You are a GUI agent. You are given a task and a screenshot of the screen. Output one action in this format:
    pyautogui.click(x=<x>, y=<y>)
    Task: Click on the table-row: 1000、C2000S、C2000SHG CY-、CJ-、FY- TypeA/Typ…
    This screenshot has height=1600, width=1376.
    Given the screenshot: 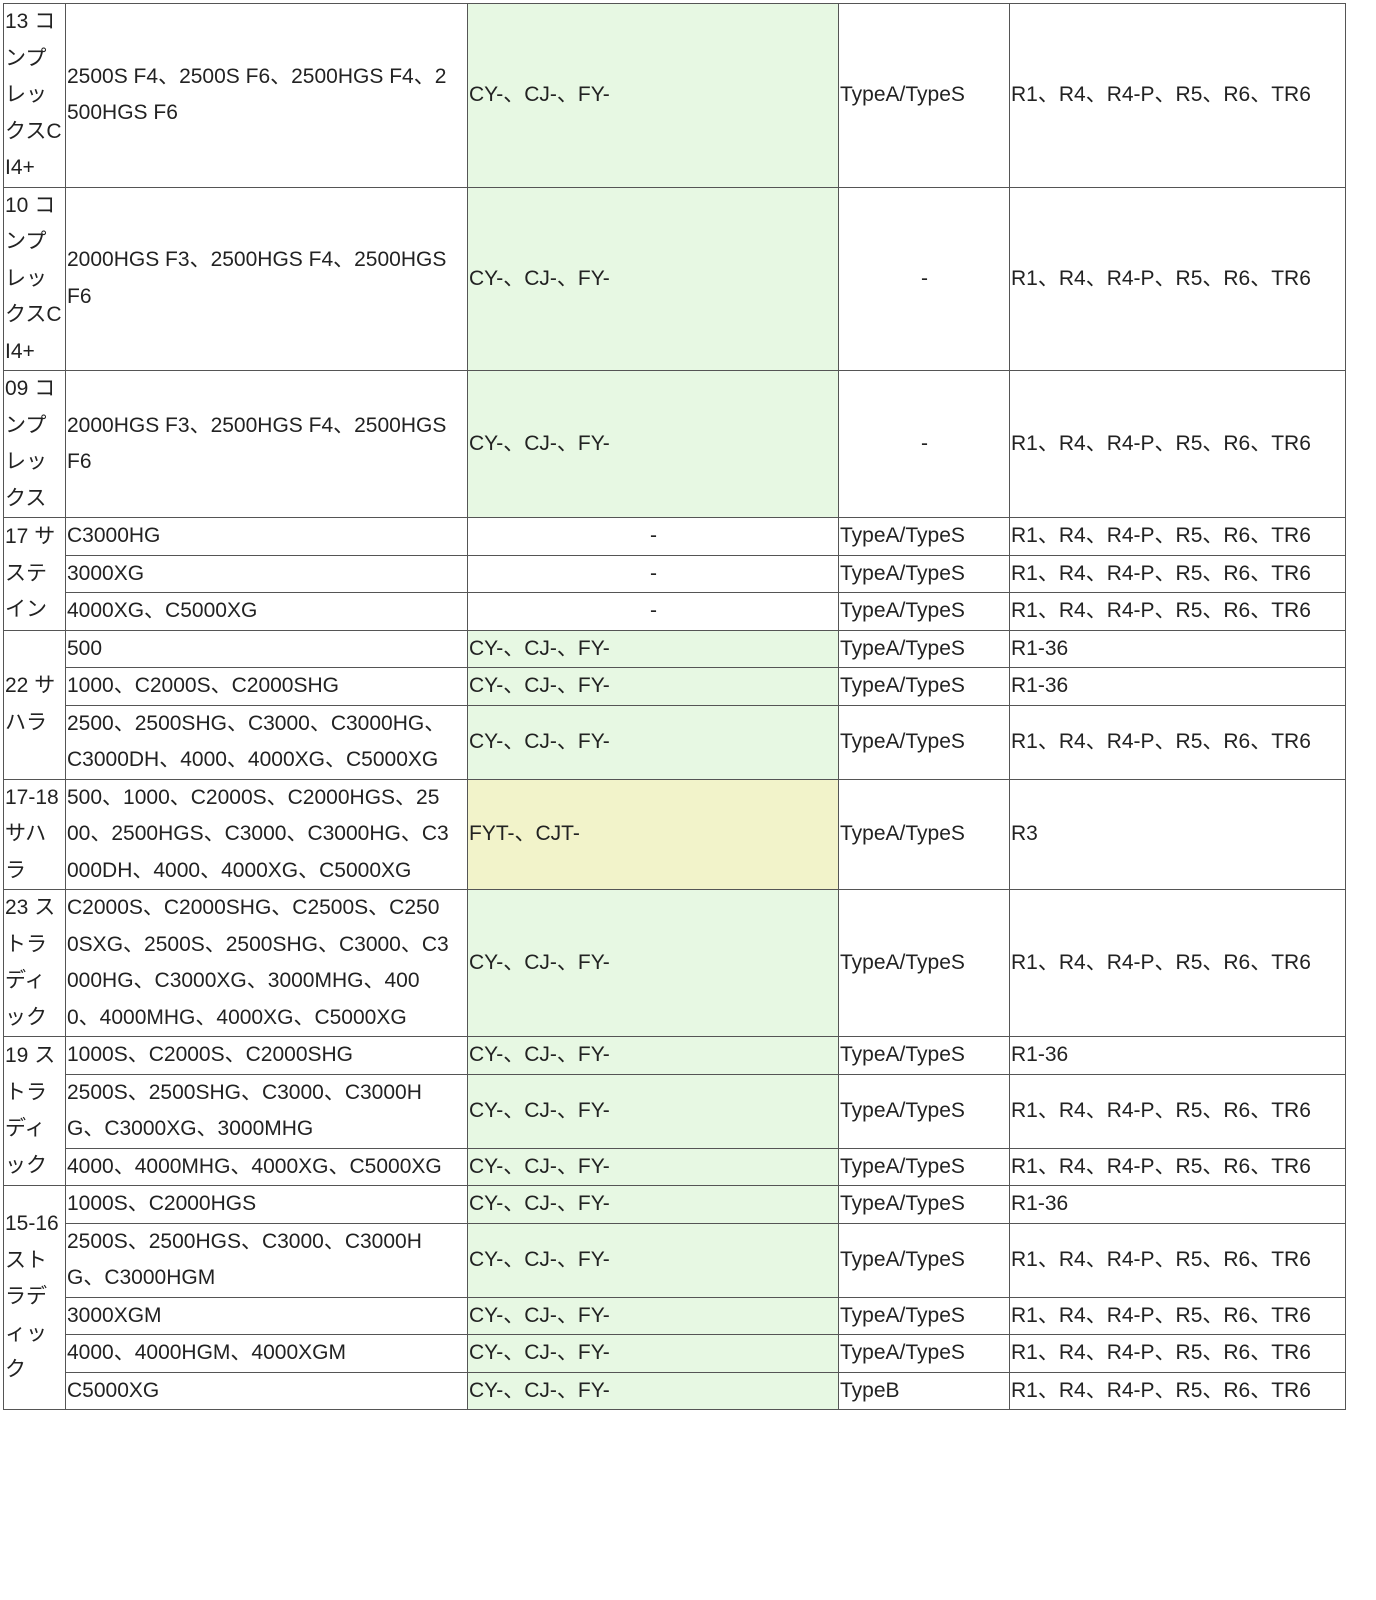 What is the action you would take?
    pyautogui.click(x=675, y=686)
    